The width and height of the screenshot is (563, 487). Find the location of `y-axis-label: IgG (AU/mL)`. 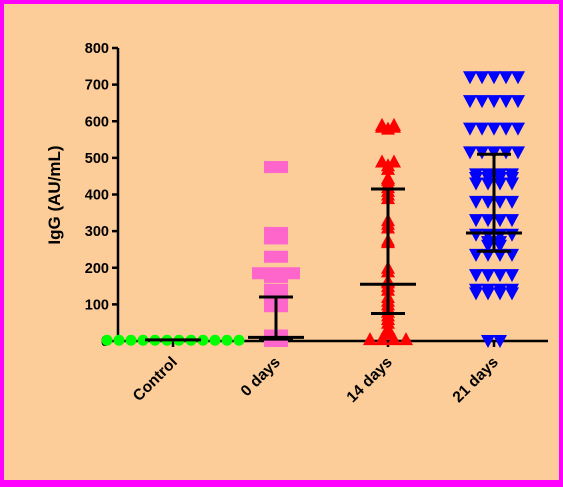

y-axis-label: IgG (AU/mL) is located at coordinates (54, 194).